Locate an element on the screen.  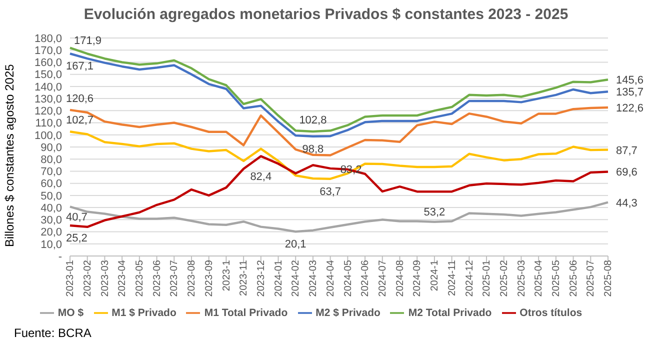
data-label: 122,6 is located at coordinates (630, 108).